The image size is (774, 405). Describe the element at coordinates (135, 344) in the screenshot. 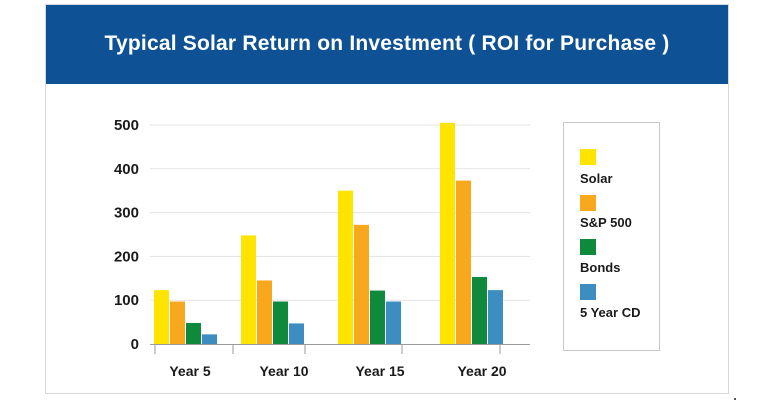

I see `y-tick-label: 0` at that location.